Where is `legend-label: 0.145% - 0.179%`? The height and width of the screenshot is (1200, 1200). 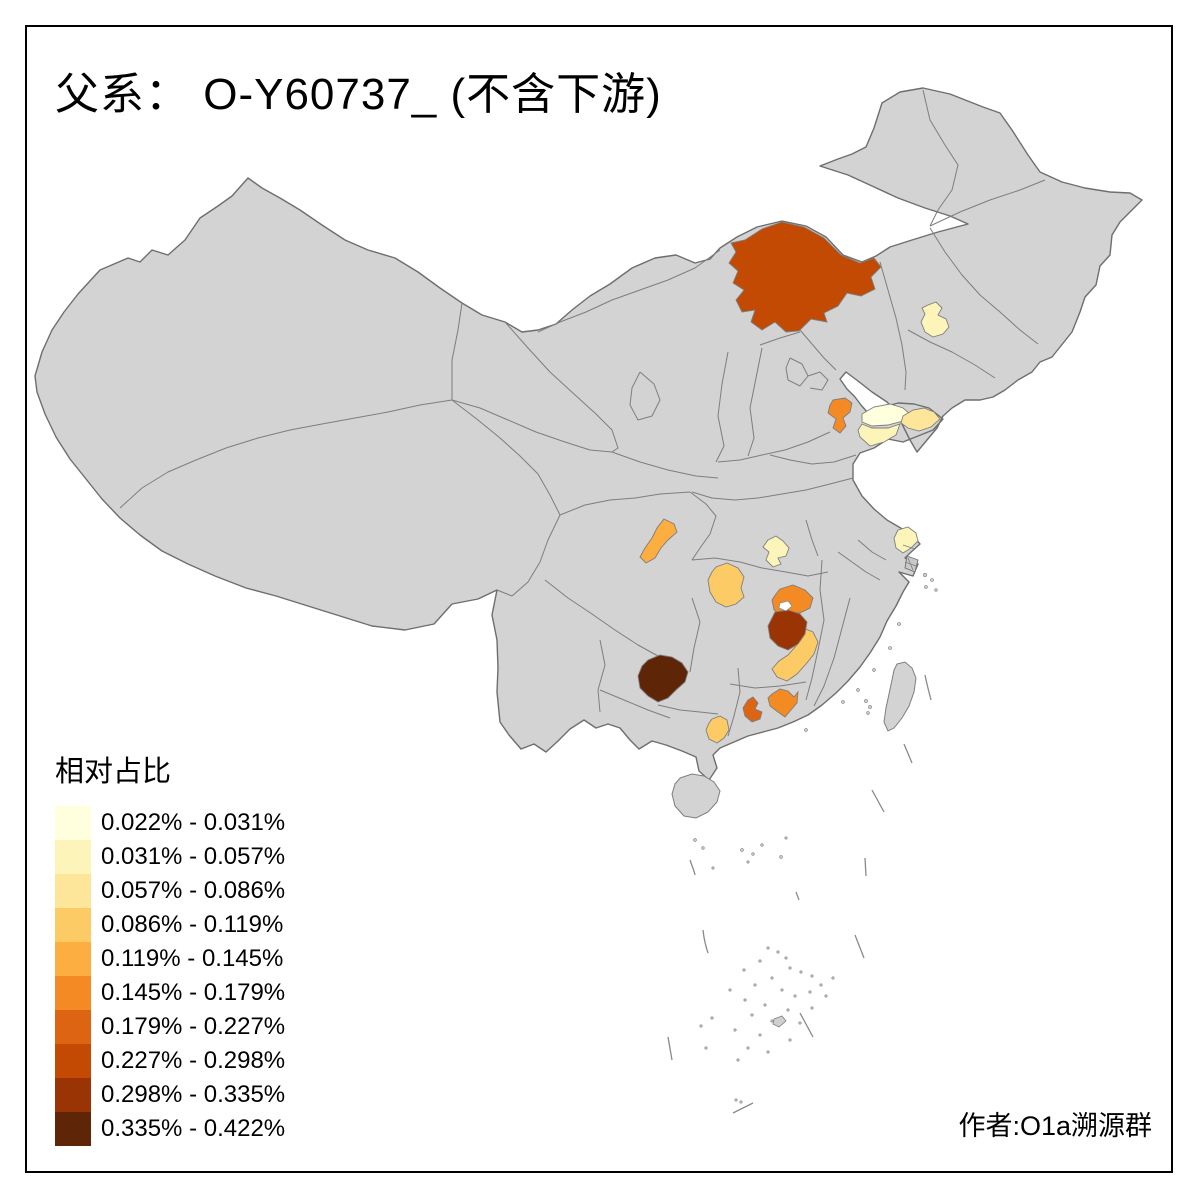 legend-label: 0.145% - 0.179% is located at coordinates (193, 992).